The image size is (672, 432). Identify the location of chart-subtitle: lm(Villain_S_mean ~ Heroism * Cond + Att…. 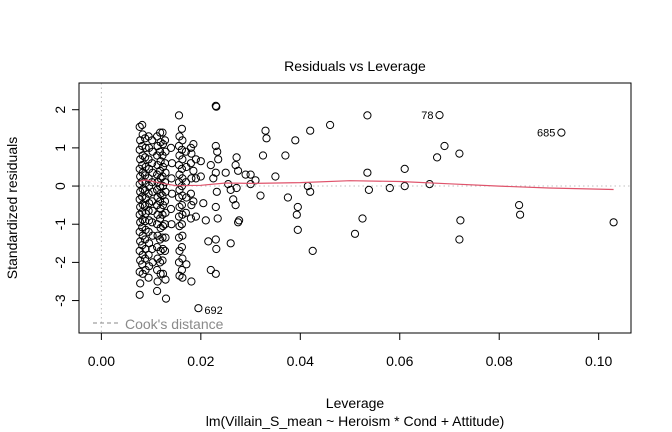
(355, 421).